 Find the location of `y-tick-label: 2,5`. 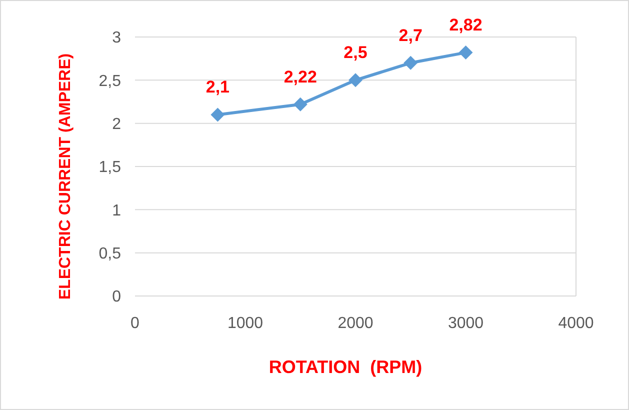

y-tick-label: 2,5 is located at coordinates (110, 81).